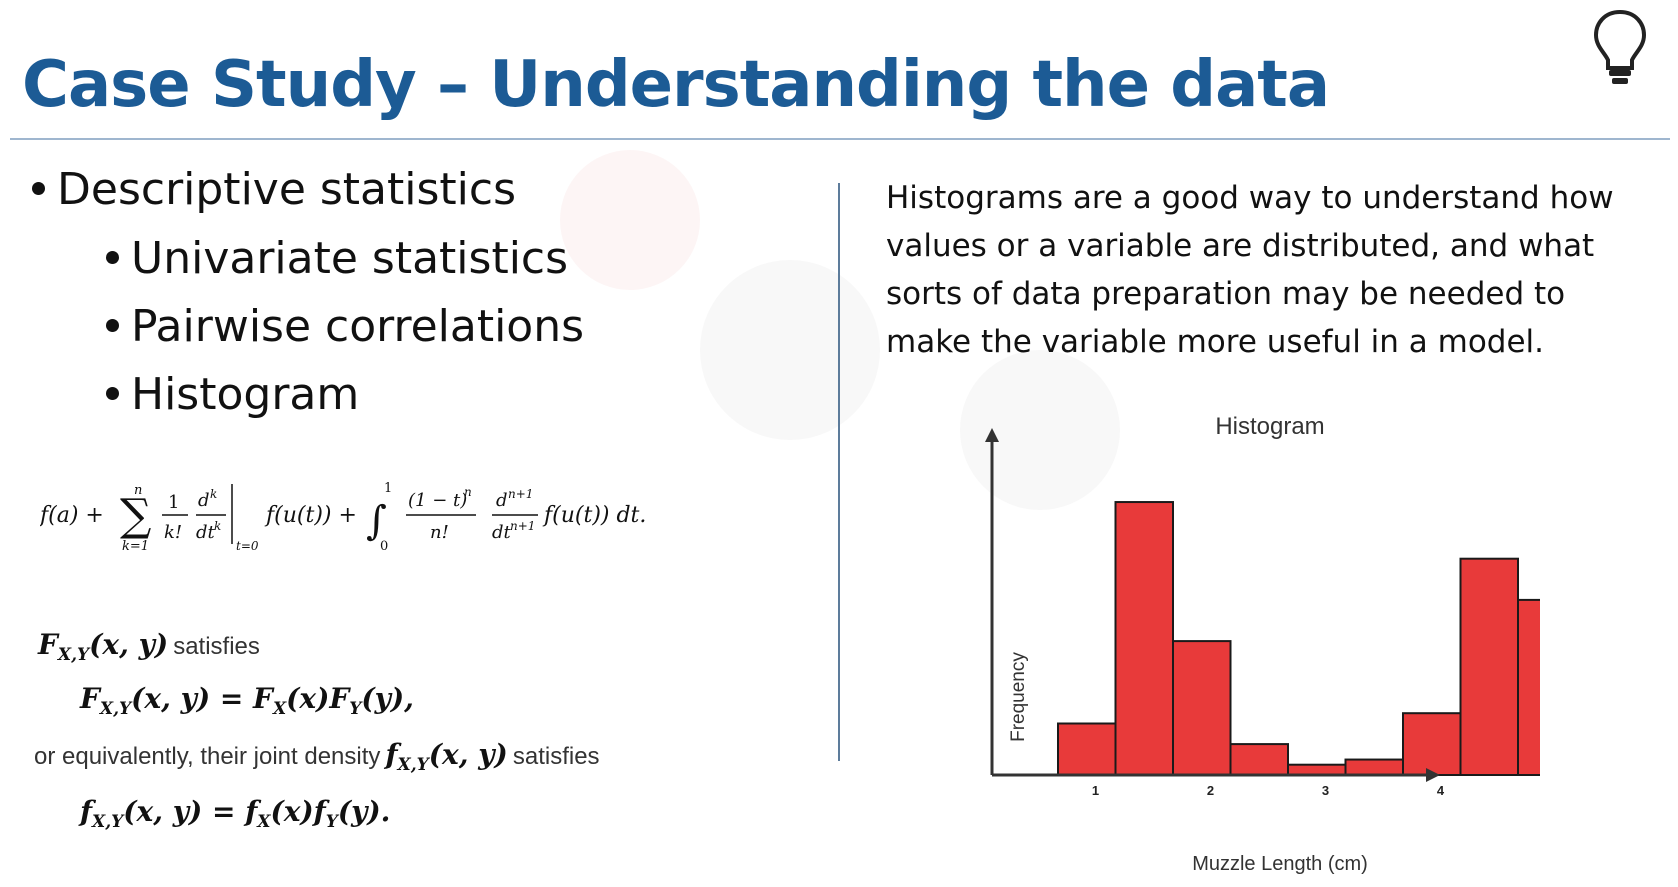 This screenshot has height=887, width=1678. Describe the element at coordinates (1018, 697) in the screenshot. I see `y-axis-label: Frequency` at that location.